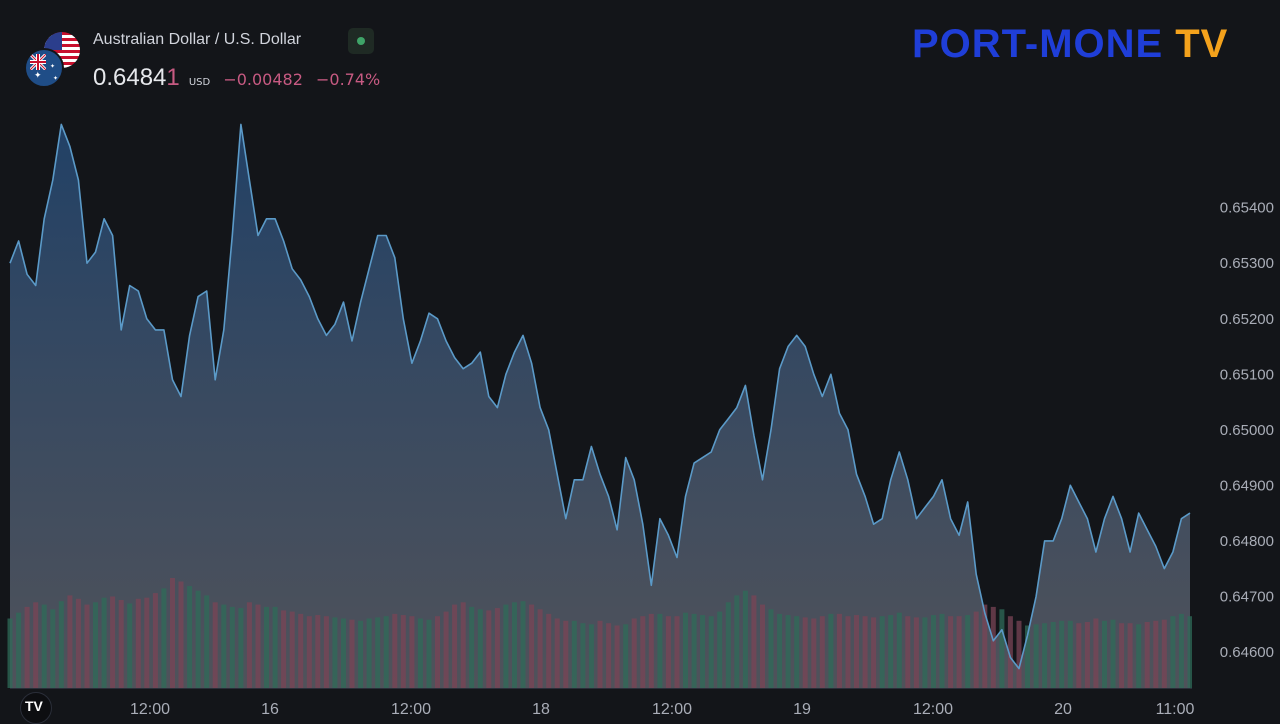  What do you see at coordinates (1236, 394) in the screenshot?
I see `price-axis-band` at bounding box center [1236, 394].